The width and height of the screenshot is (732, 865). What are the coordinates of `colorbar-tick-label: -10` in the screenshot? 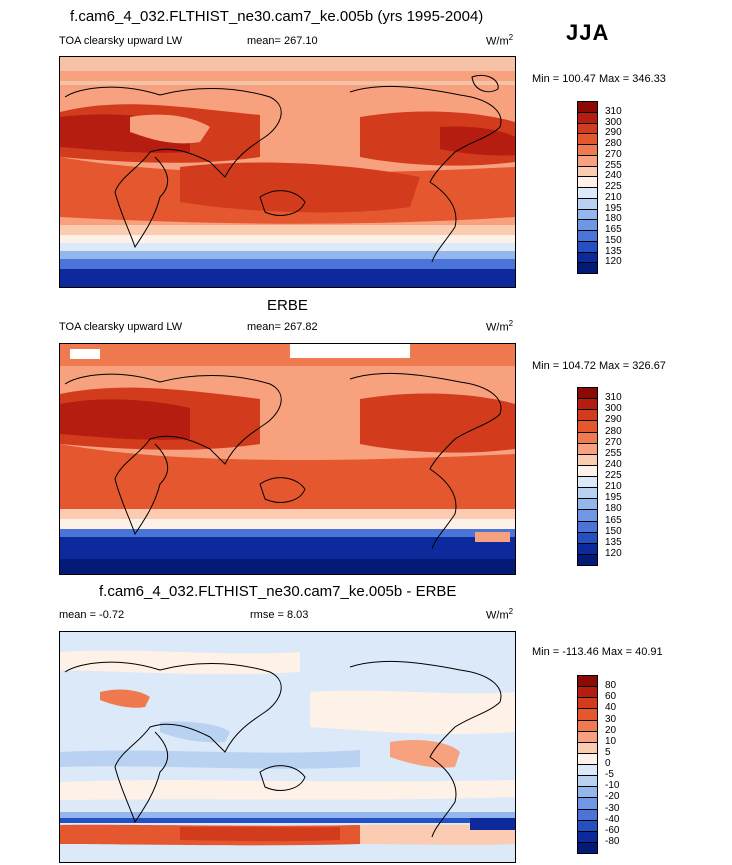 It's located at (612, 786).